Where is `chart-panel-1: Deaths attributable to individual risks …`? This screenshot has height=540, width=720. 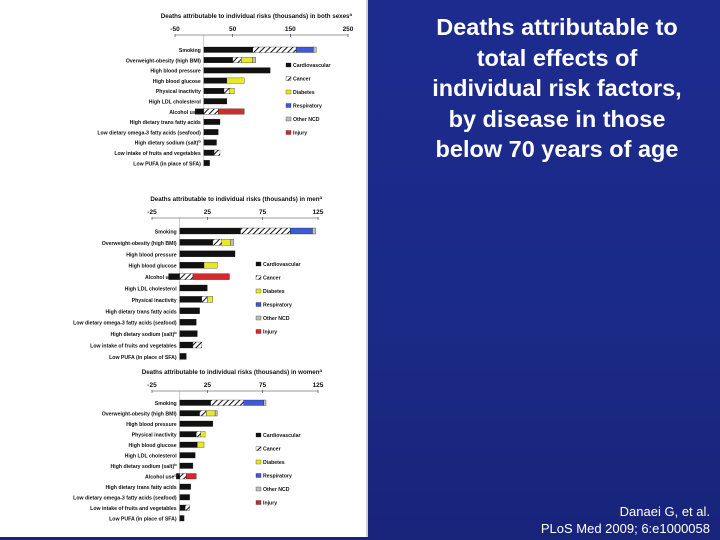
chart-panel-1: Deaths attributable to individual risks … is located at coordinates (225, 90).